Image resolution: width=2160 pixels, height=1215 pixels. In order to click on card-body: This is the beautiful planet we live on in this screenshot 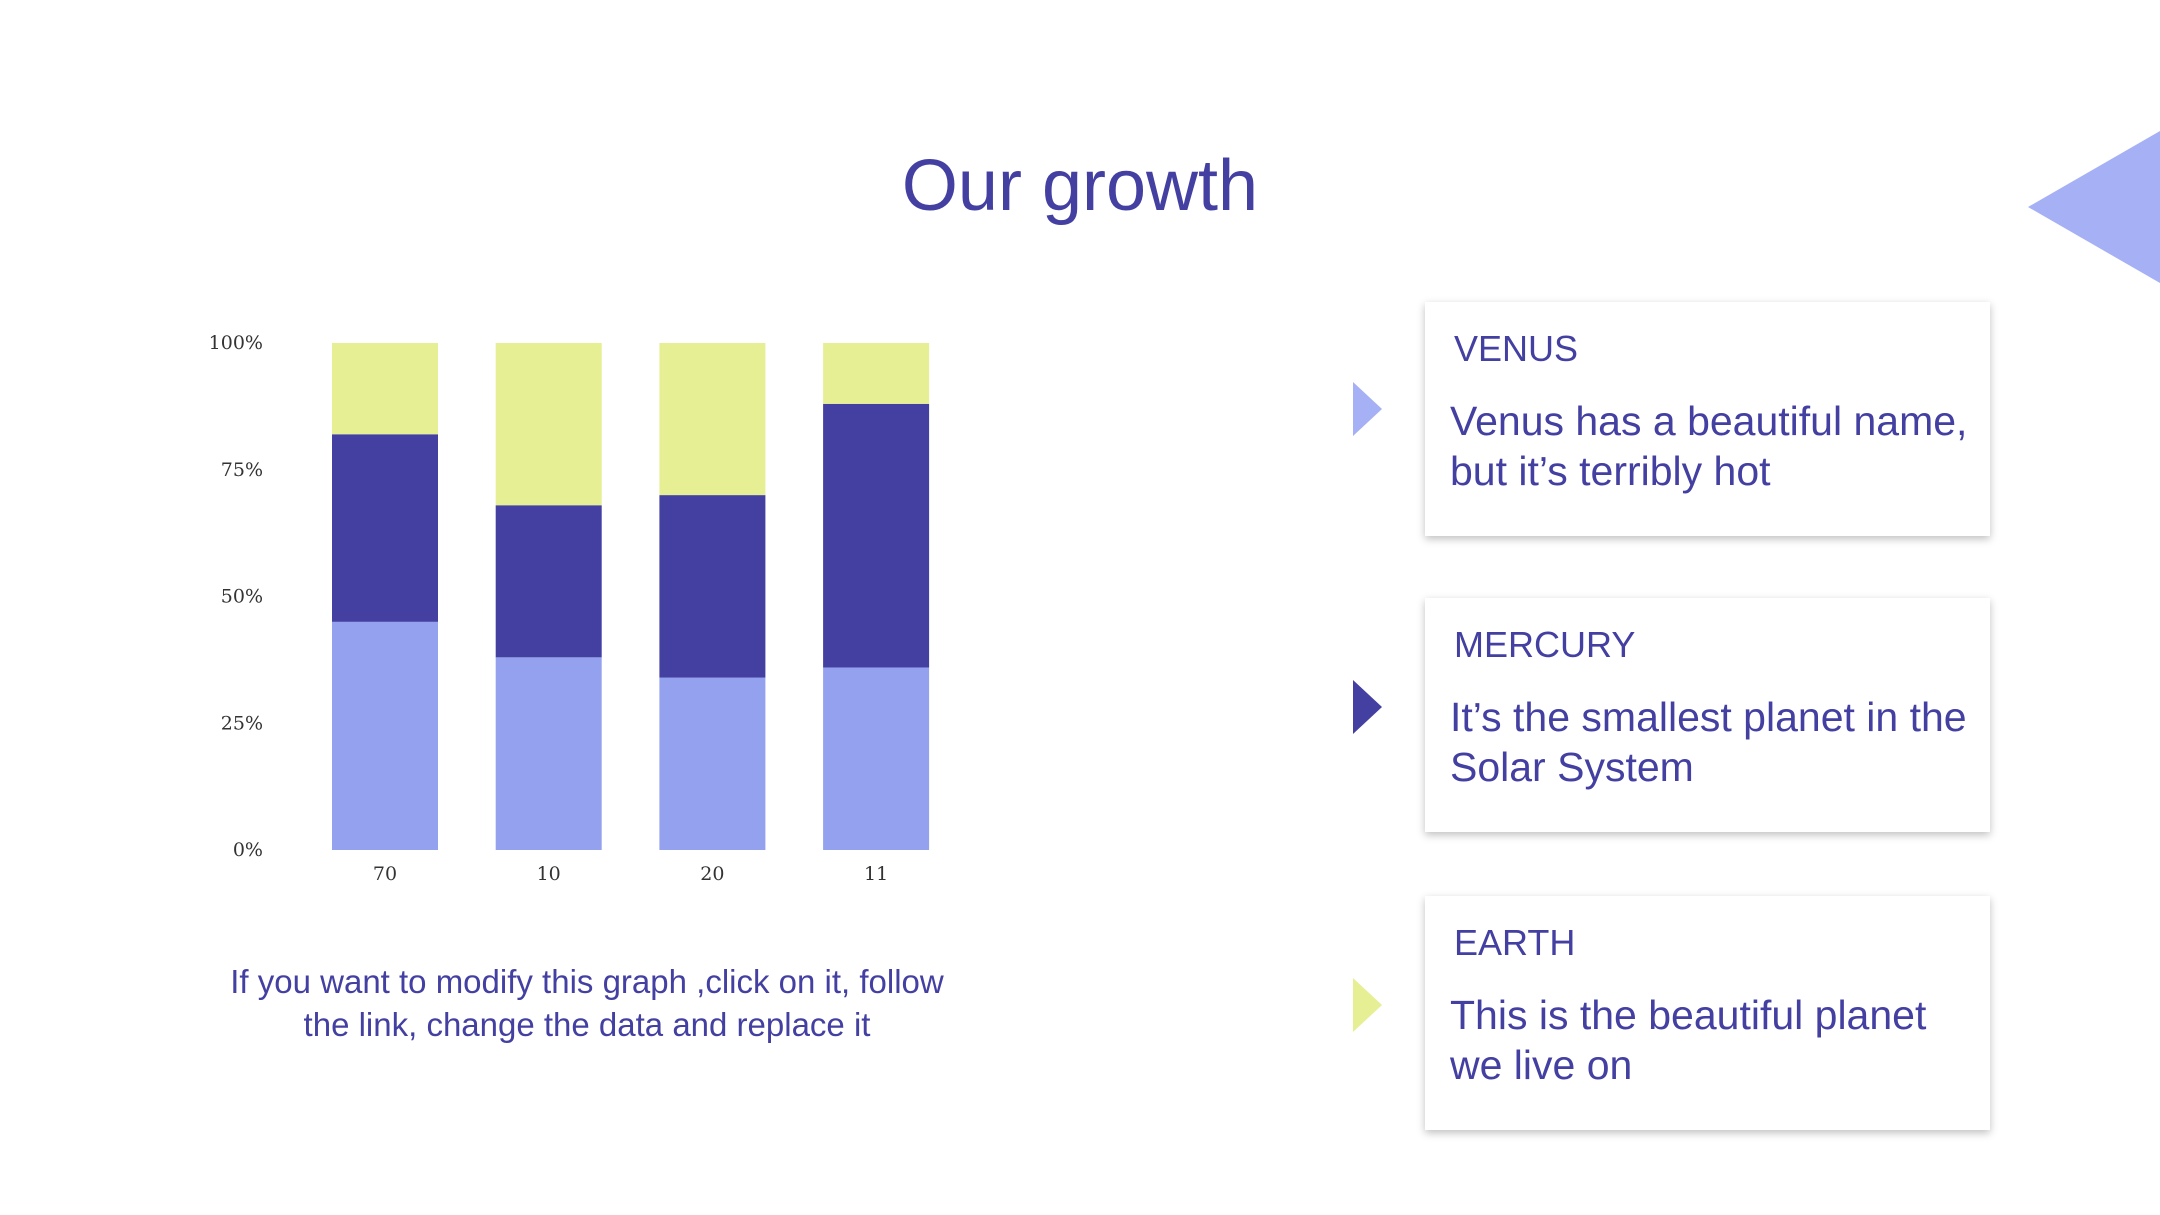, I will do `click(1688, 1040)`.